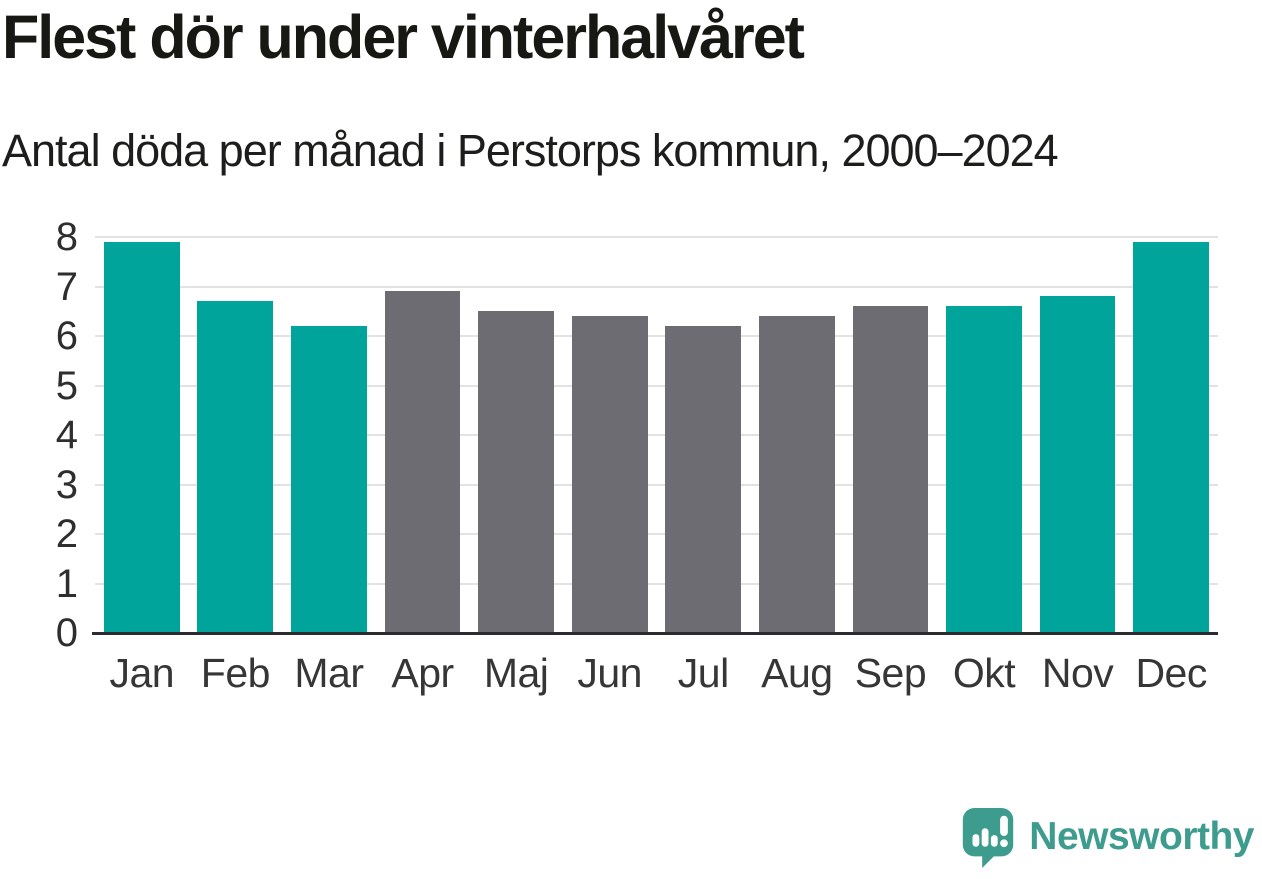  I want to click on bar-feb, so click(235, 467).